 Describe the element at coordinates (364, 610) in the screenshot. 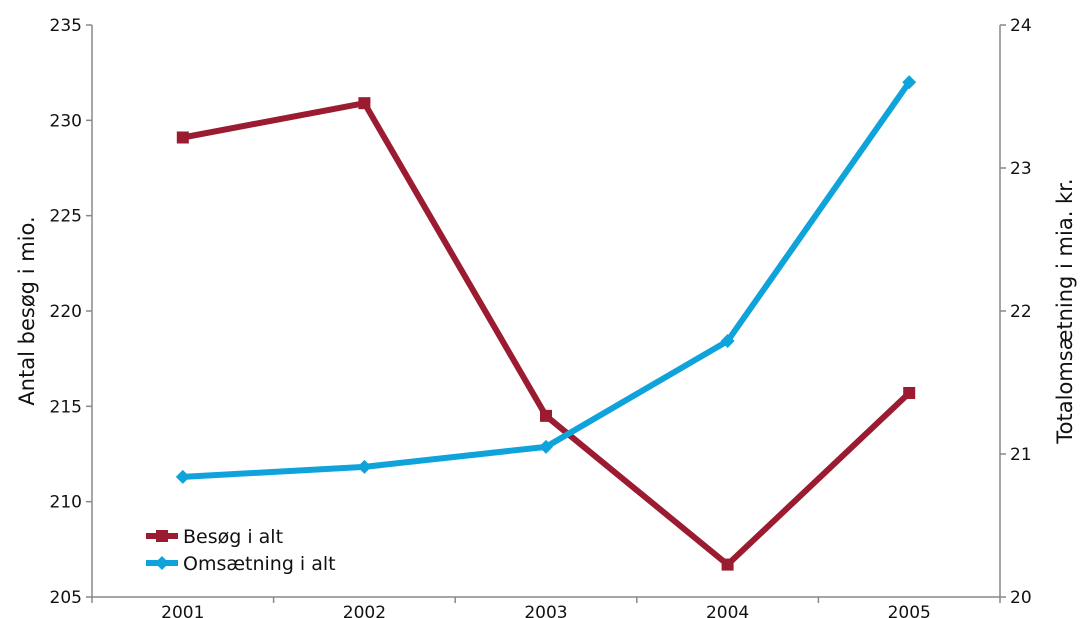

I see `x-tick-label: 2002` at that location.